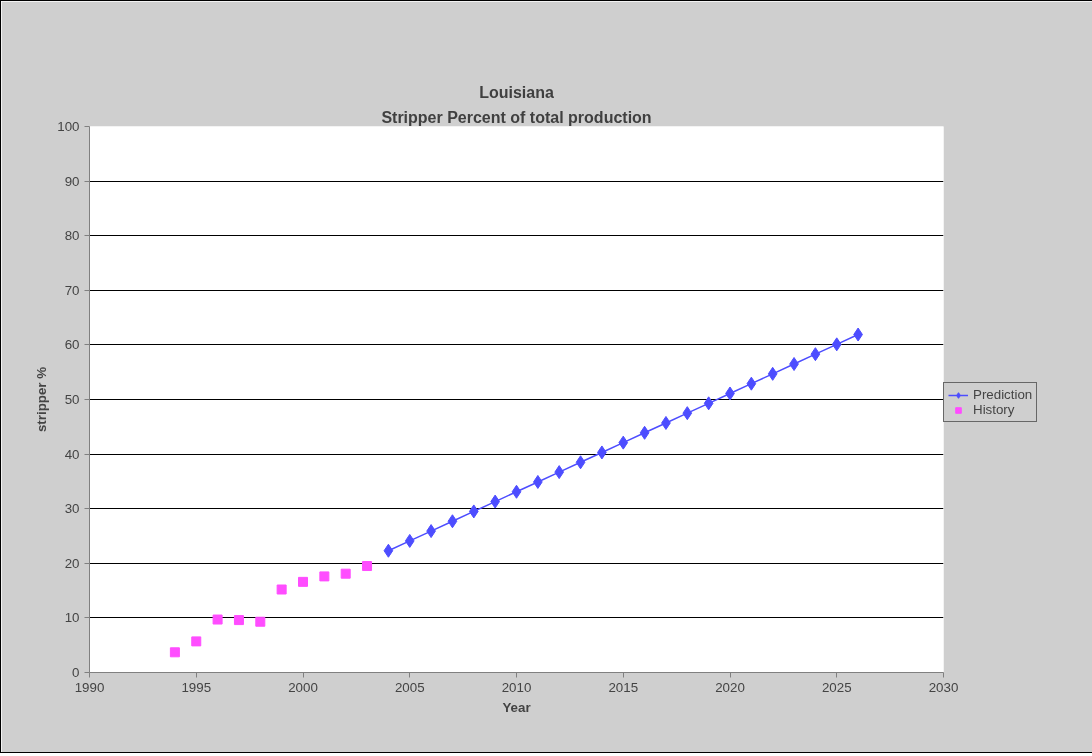 This screenshot has width=1092, height=756. I want to click on y-tick-label: 0, so click(76, 672).